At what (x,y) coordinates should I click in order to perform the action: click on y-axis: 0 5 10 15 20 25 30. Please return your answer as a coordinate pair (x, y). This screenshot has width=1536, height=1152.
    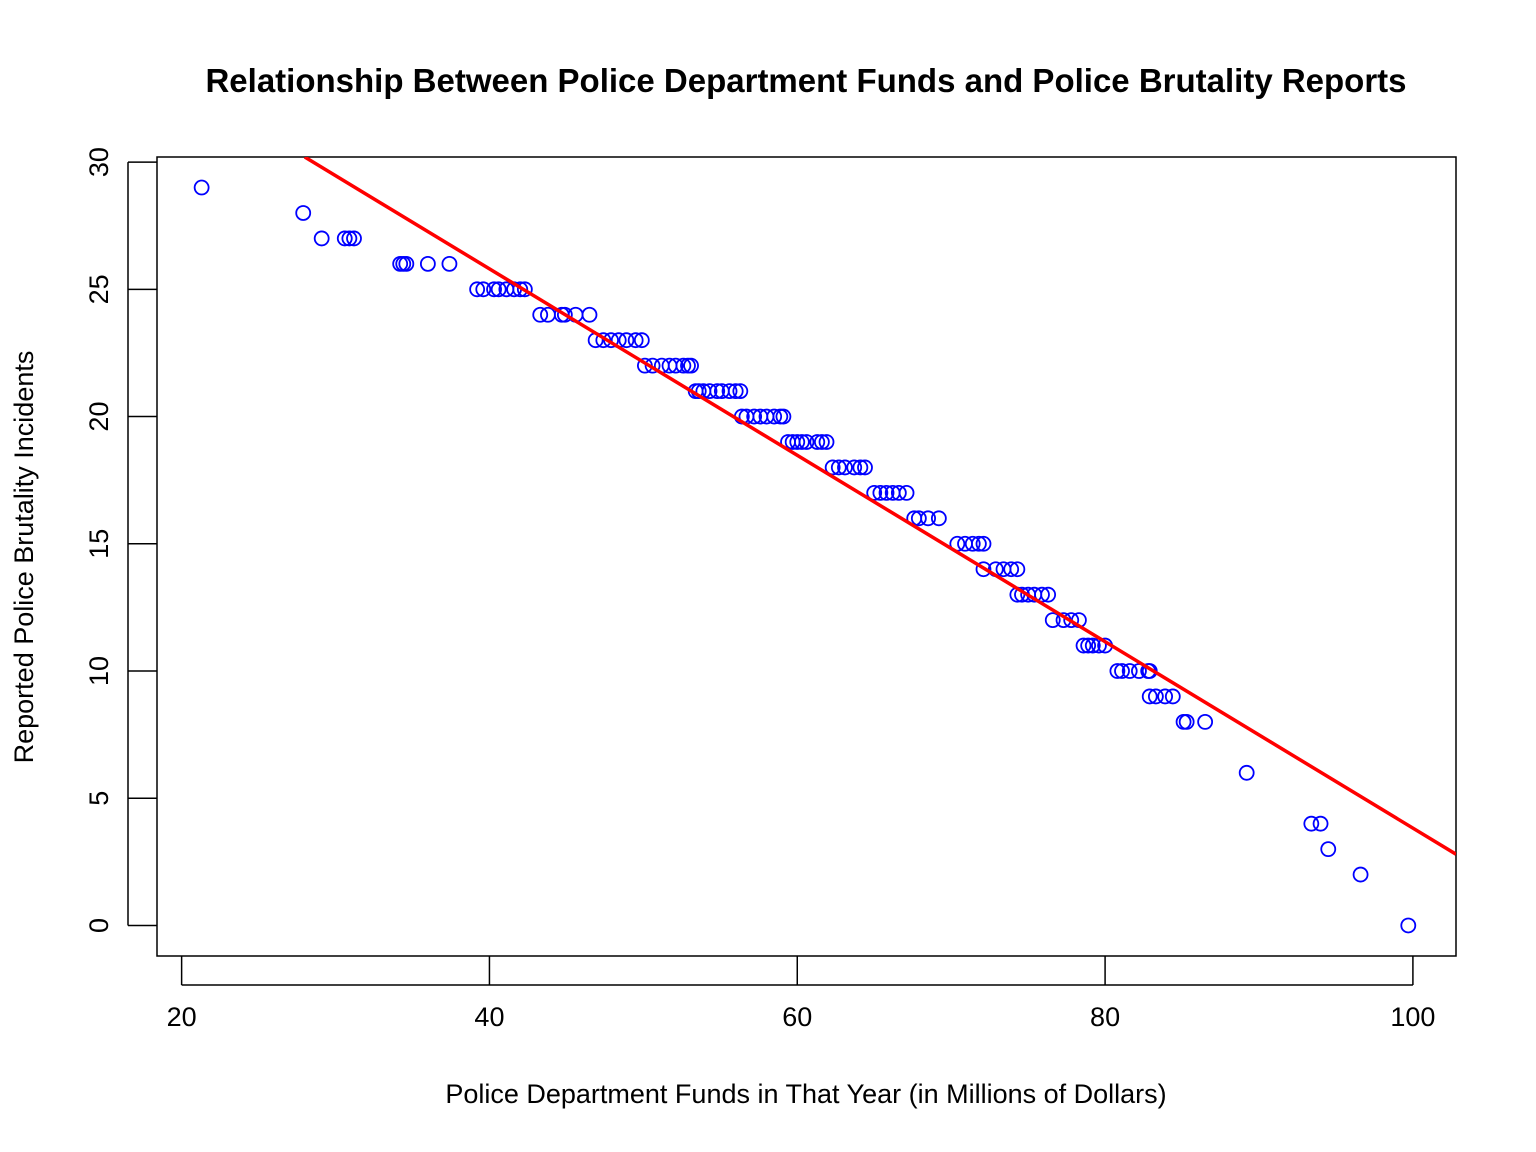
    Looking at the image, I should click on (120, 540).